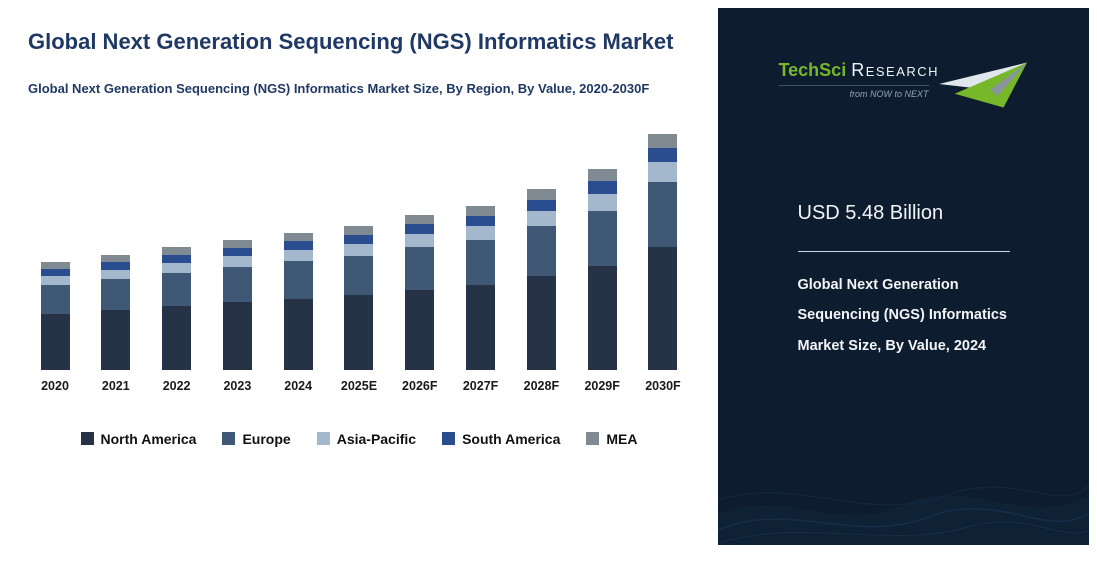  What do you see at coordinates (903, 514) in the screenshot?
I see `wave-texture` at bounding box center [903, 514].